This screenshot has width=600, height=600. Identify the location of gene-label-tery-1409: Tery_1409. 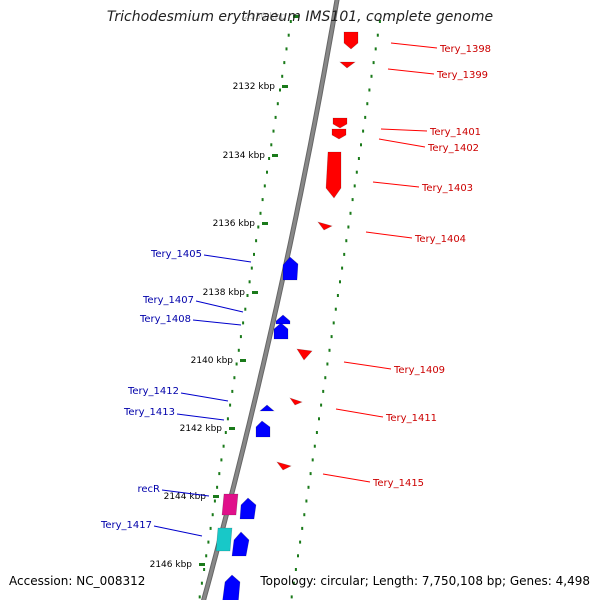
(419, 370).